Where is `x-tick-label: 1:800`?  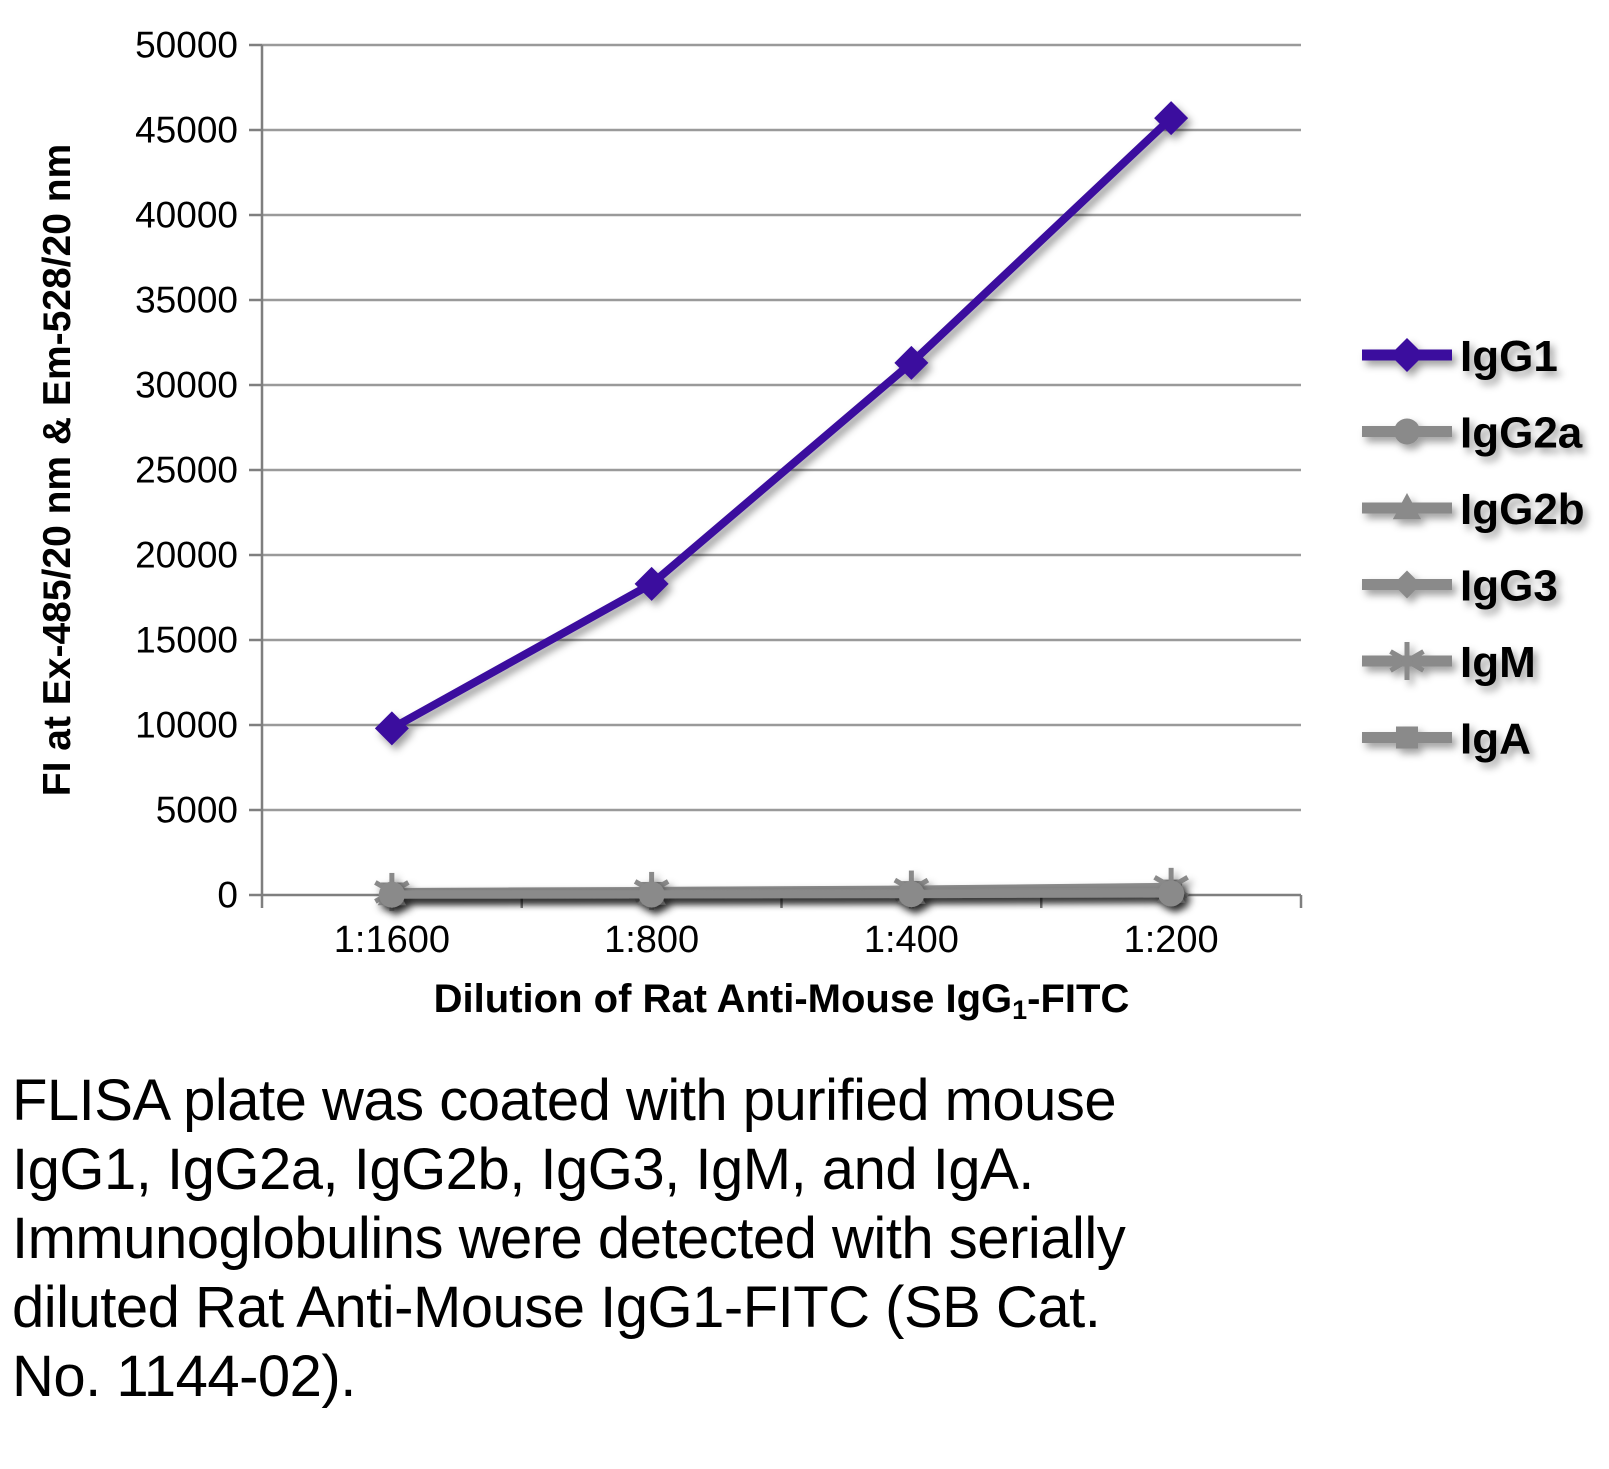 x-tick-label: 1:800 is located at coordinates (651, 940).